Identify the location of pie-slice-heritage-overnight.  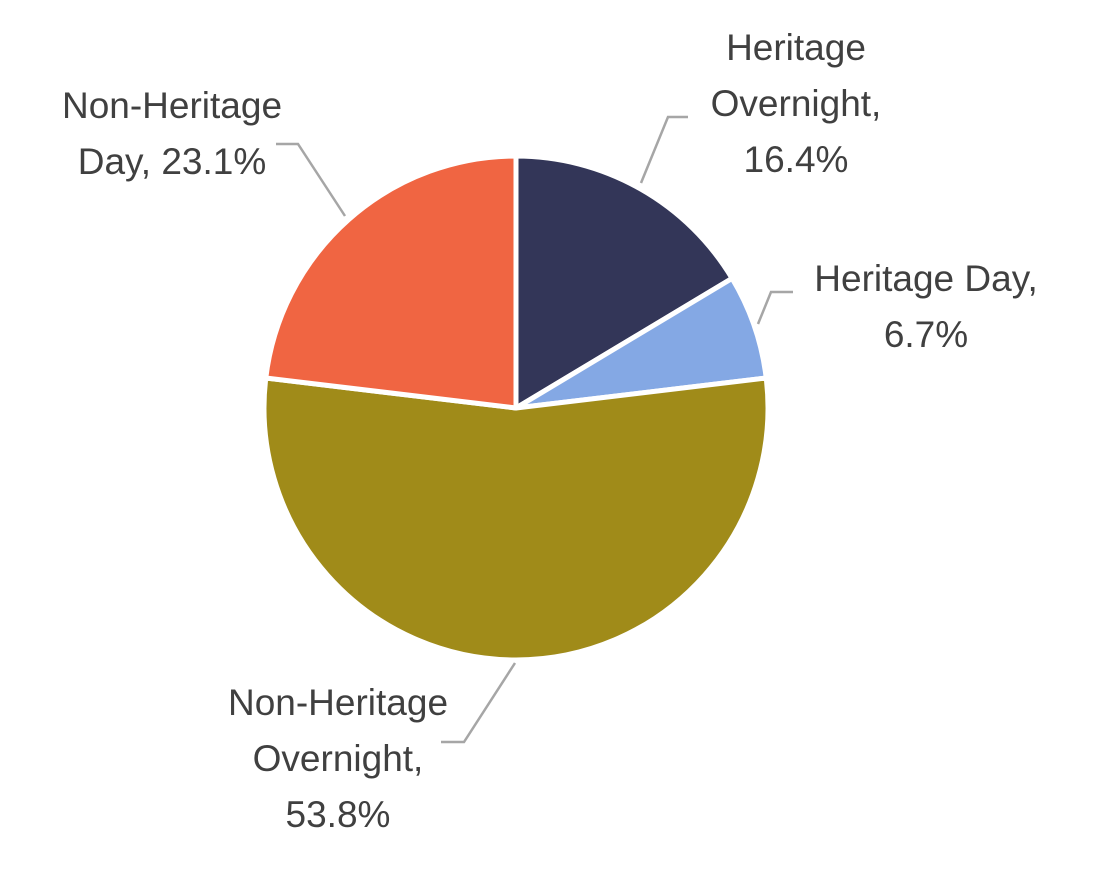
(624, 282).